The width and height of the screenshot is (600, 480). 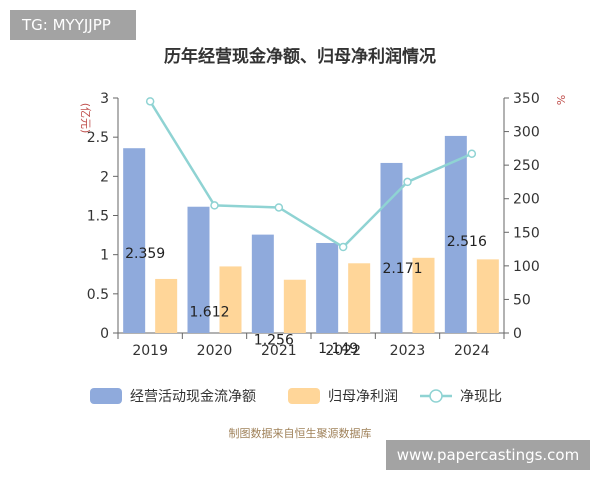 I want to click on y-left-tick-label: 1.5, so click(x=98, y=217).